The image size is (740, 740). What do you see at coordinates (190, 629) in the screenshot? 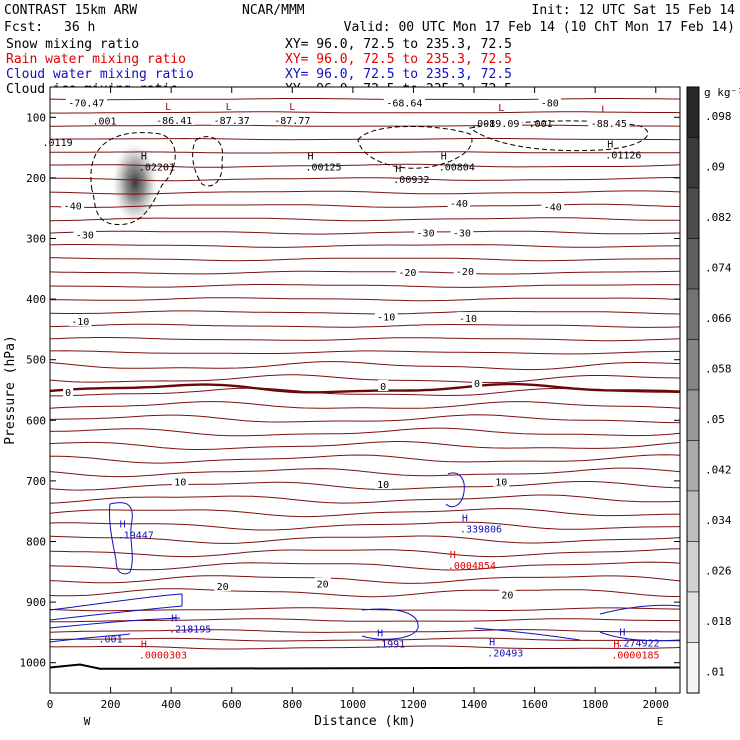
I see `extremum-value-13: .218195` at bounding box center [190, 629].